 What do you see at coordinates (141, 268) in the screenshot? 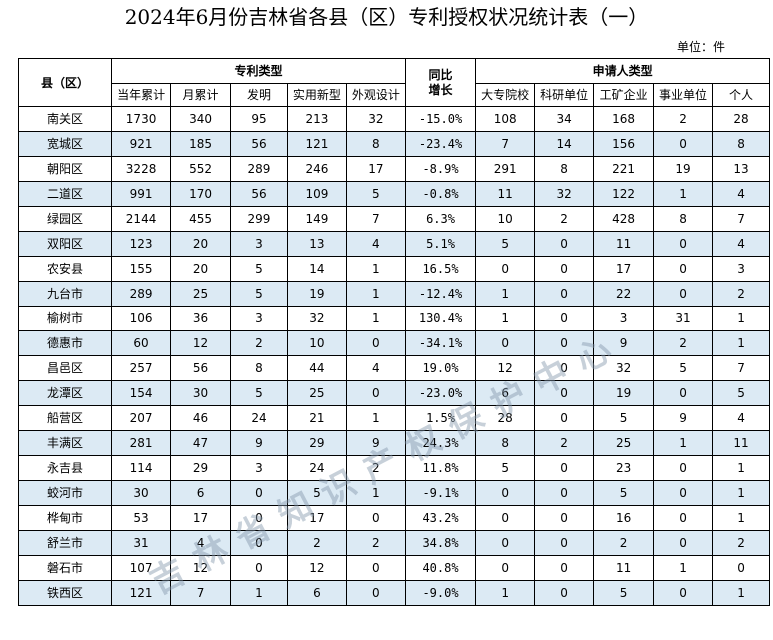
I see `table-cell: 155` at bounding box center [141, 268].